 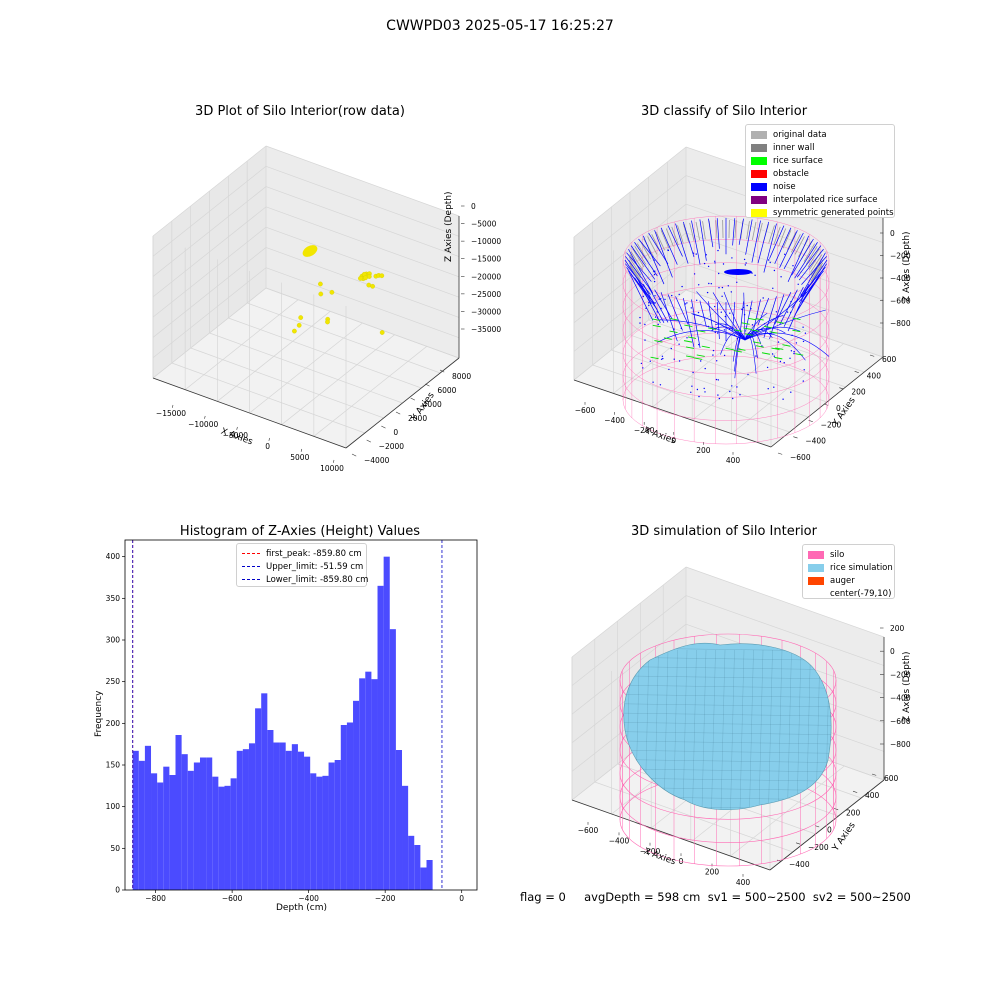 I want to click on classify-plot-title: 3D classify of Silo Interior, so click(x=724, y=111).